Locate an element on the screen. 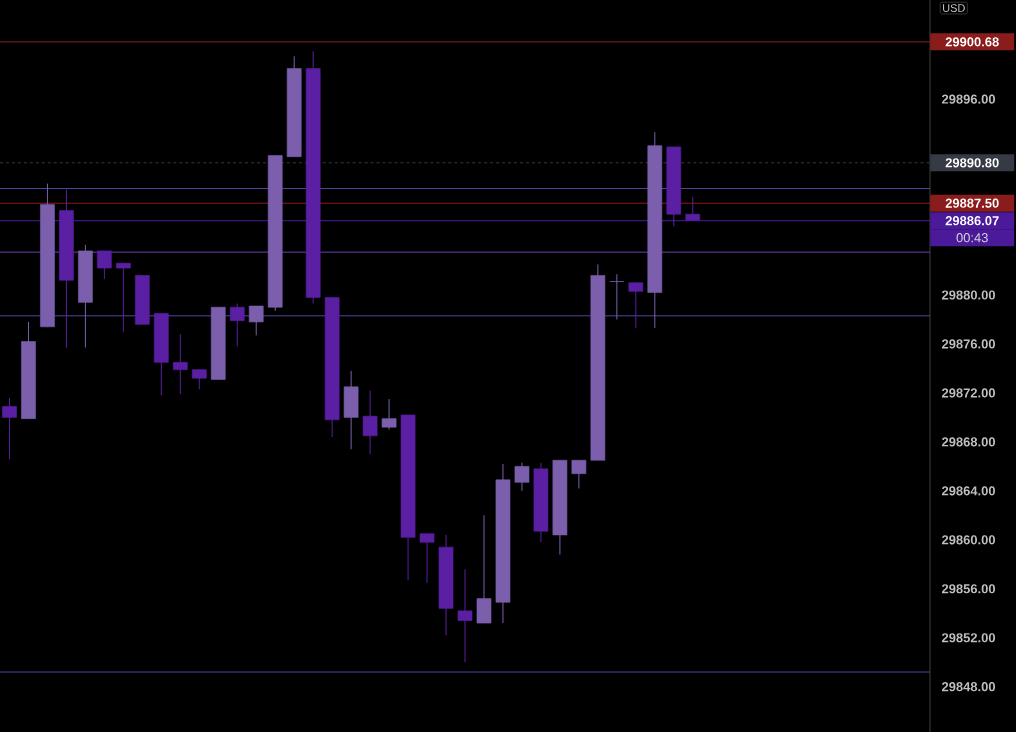 This screenshot has width=1016, height=732. y-tick-label: 29848.00 is located at coordinates (968, 687).